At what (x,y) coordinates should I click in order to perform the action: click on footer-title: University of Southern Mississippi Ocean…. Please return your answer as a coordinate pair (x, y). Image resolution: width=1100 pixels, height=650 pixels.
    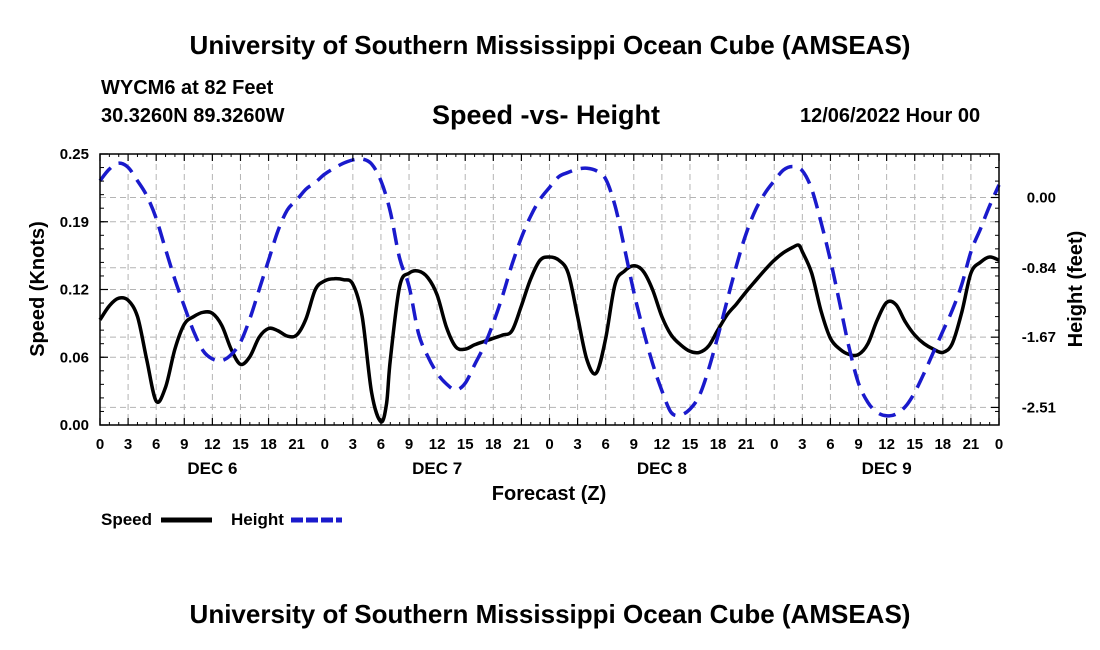
    Looking at the image, I should click on (550, 614).